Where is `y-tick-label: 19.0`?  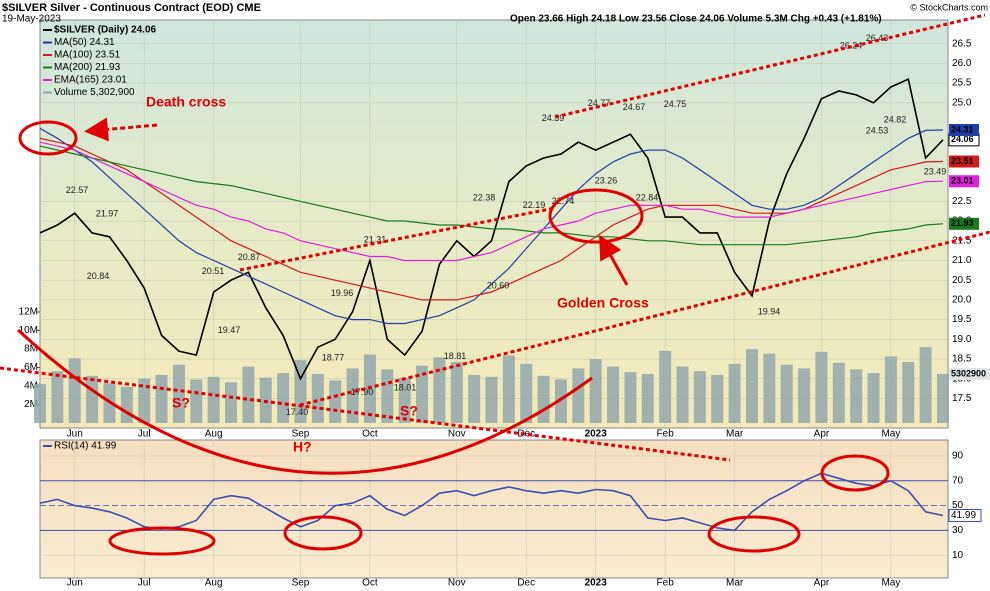 y-tick-label: 19.0 is located at coordinates (962, 339).